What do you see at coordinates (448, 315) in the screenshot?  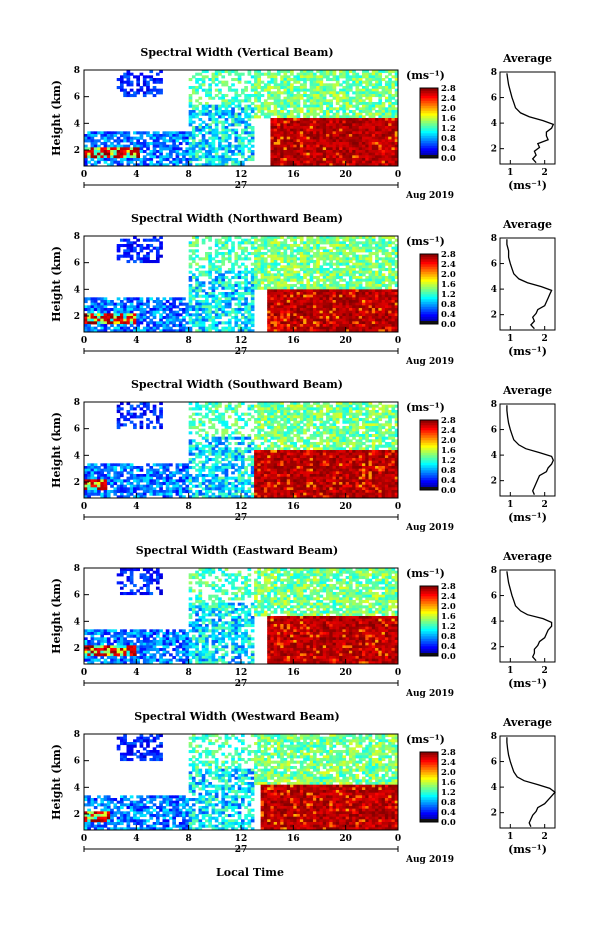 I see `colorbar-tick-label: 0.4` at bounding box center [448, 315].